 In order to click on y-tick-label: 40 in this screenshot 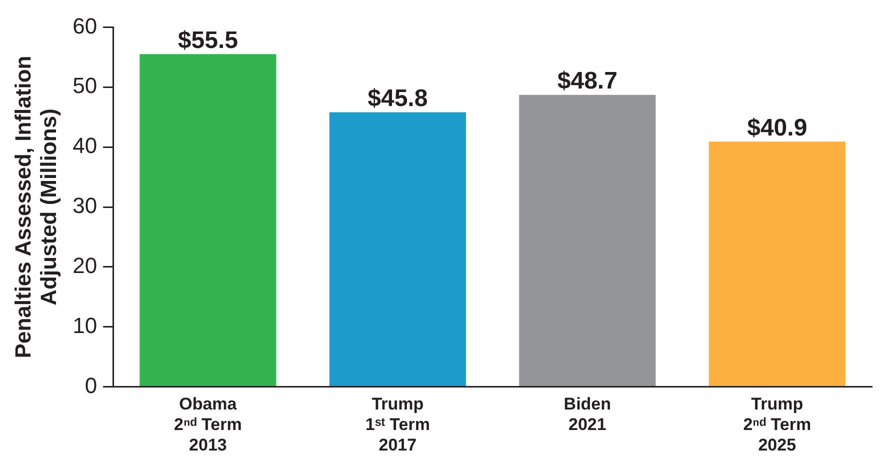, I will do `click(85, 145)`.